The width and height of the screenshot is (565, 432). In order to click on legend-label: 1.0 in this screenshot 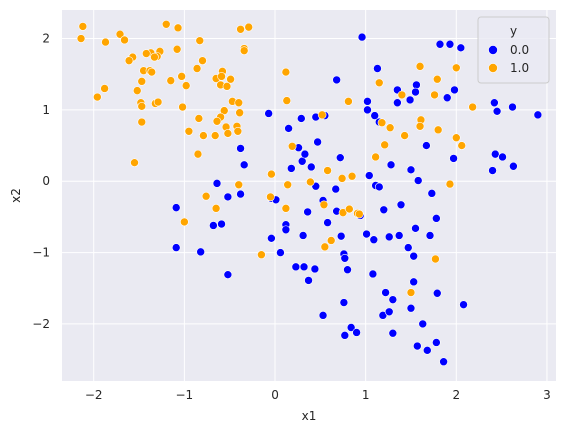, I will do `click(519, 68)`.